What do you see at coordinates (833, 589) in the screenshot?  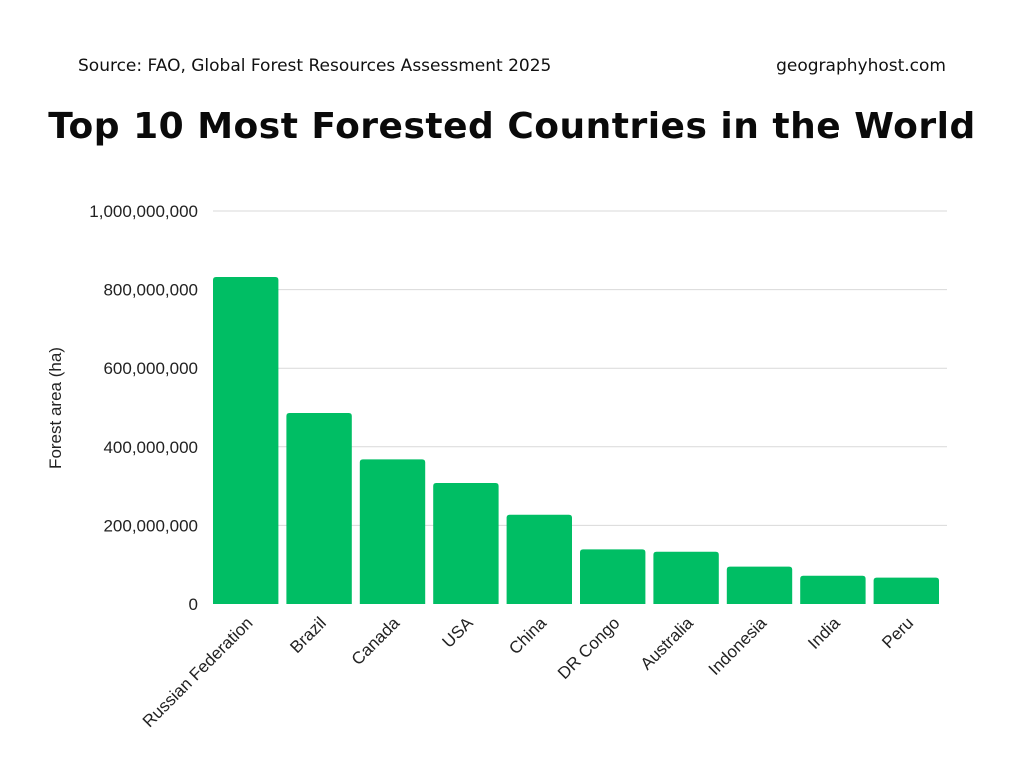 I see `bar-india` at bounding box center [833, 589].